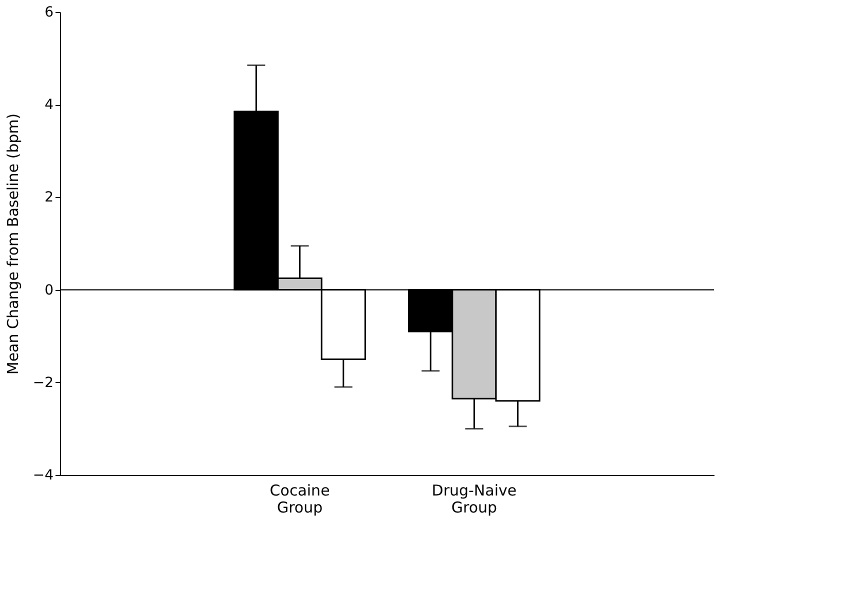 This screenshot has width=852, height=608. Describe the element at coordinates (43, 476) in the screenshot. I see `y-tick-label: −4` at that location.